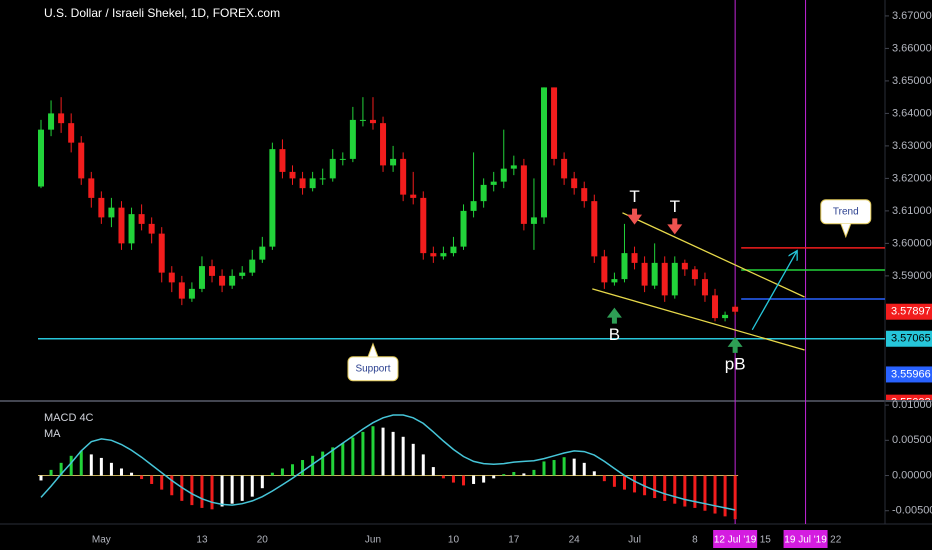 The image size is (932, 550). Describe the element at coordinates (695, 540) in the screenshot. I see `x-tick-label: 8` at that location.